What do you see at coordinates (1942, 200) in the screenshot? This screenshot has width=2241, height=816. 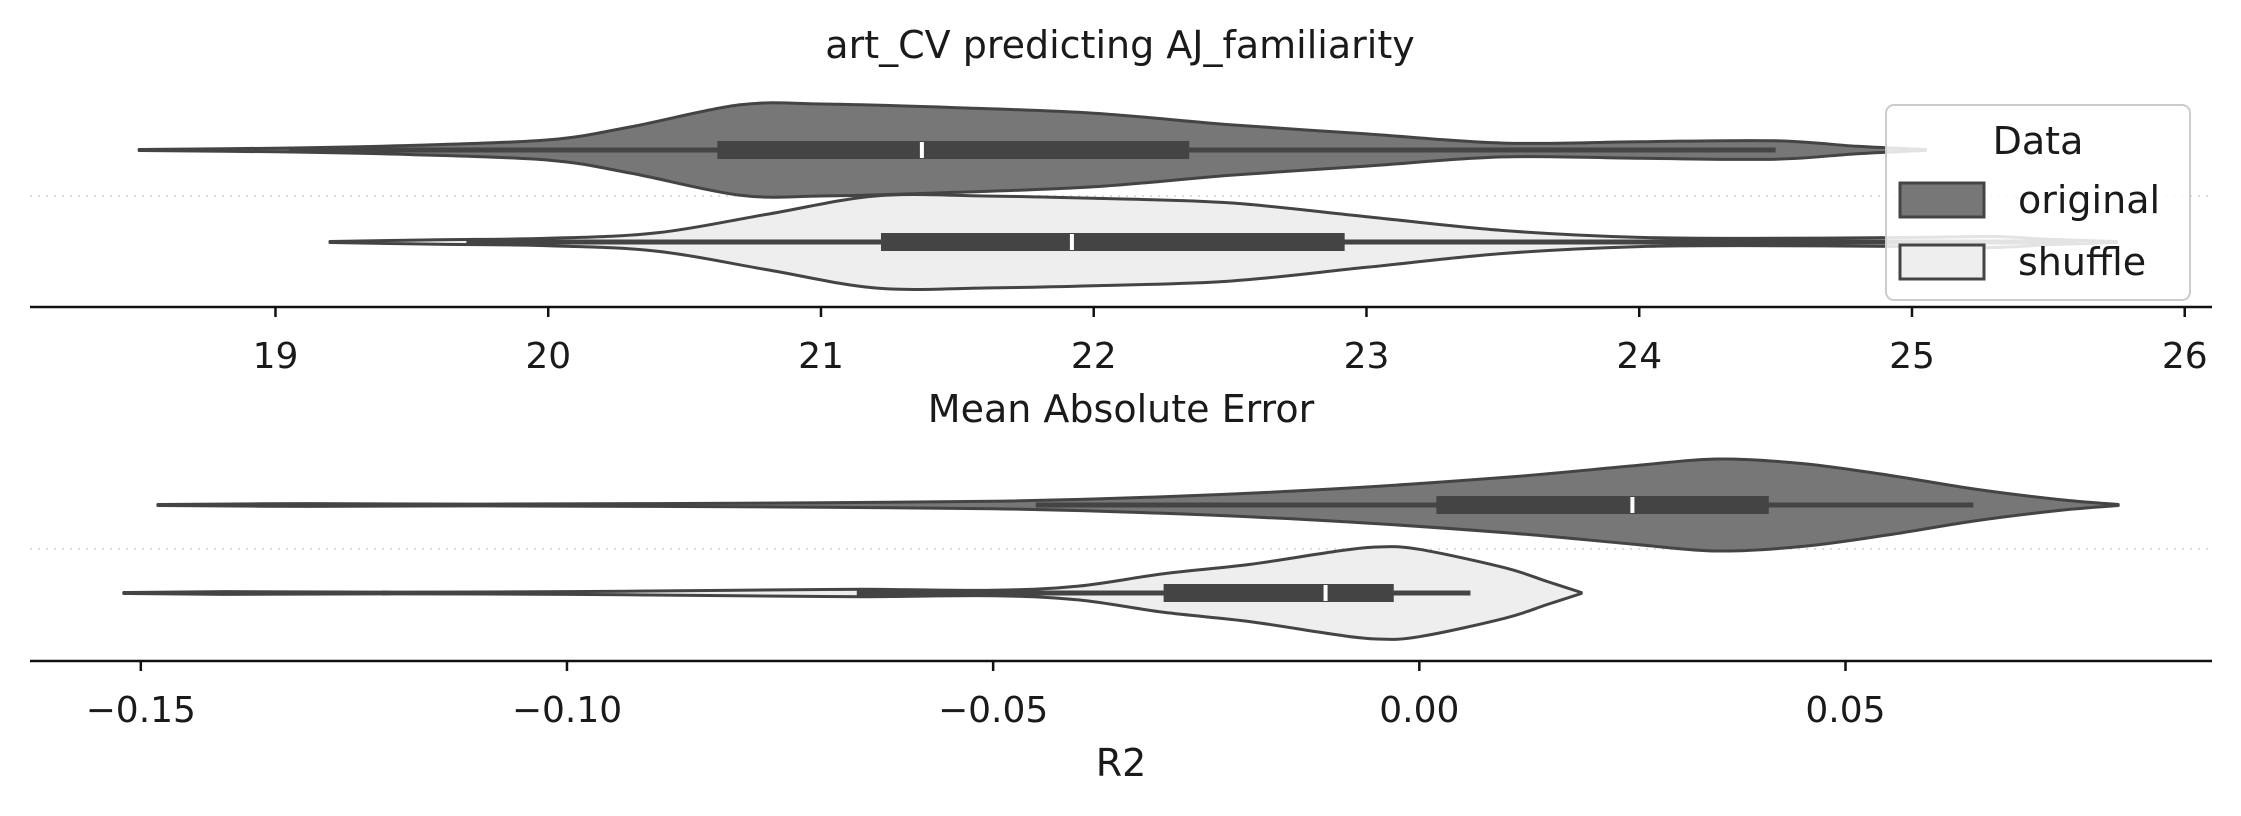 I see `legend-swatch-original` at bounding box center [1942, 200].